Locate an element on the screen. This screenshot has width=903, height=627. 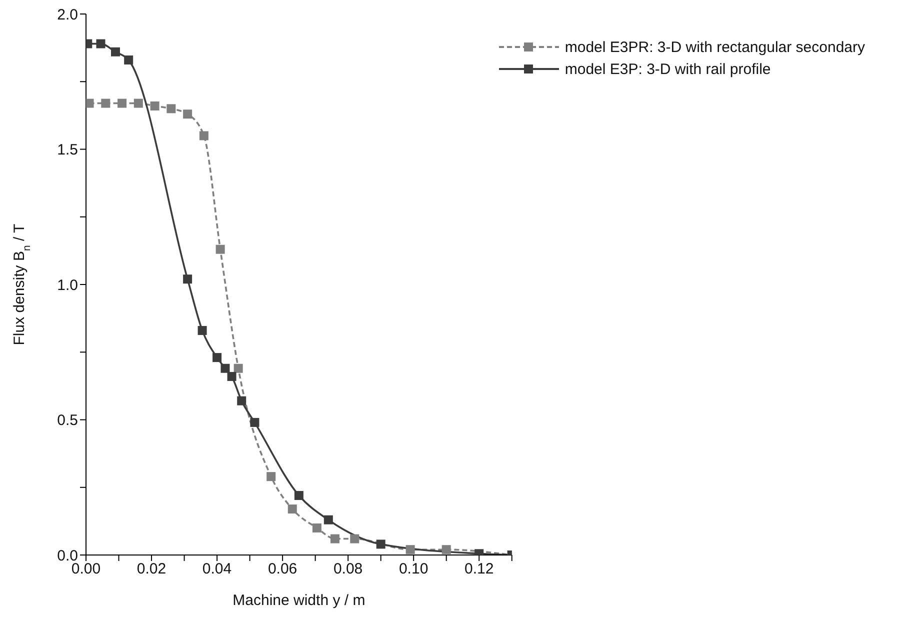
legend-label: model E3P: 3-D with rail profile is located at coordinates (667, 69).